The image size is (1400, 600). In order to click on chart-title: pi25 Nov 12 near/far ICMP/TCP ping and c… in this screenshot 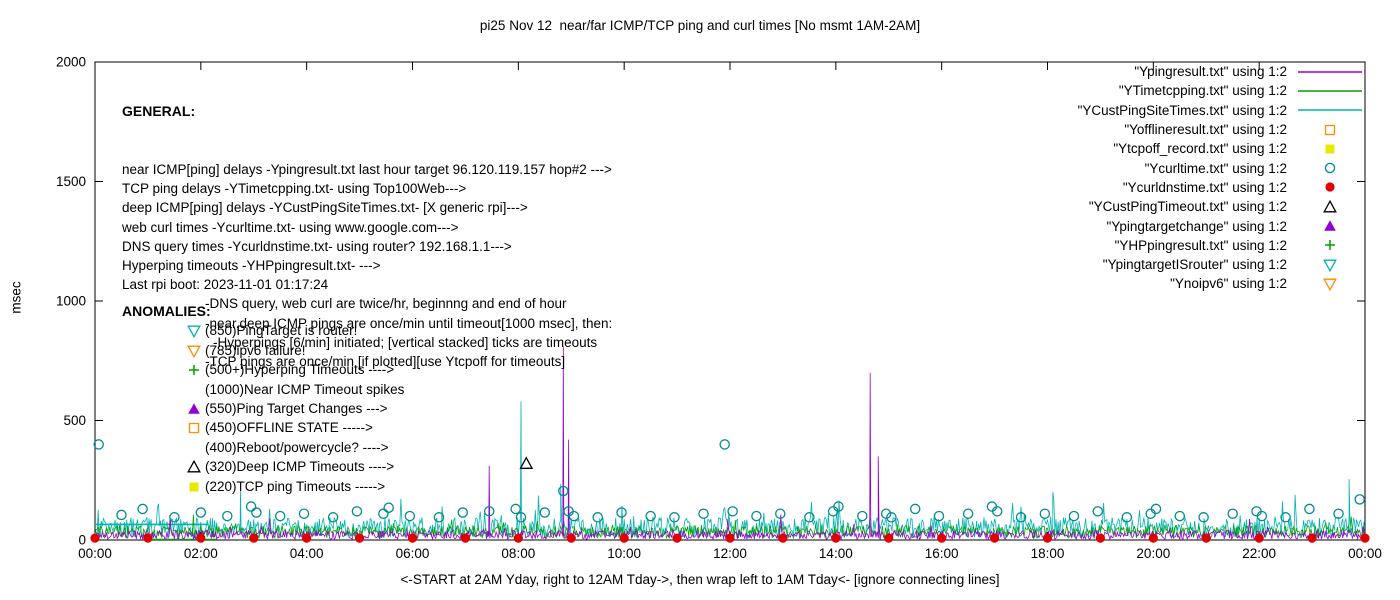, I will do `click(700, 25)`.